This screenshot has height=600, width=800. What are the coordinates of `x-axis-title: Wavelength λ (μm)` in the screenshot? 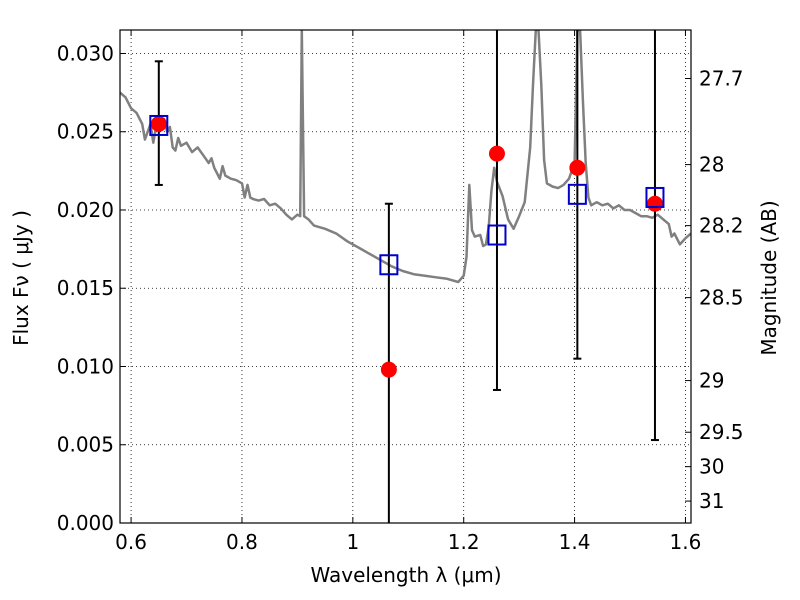 It's located at (405, 575).